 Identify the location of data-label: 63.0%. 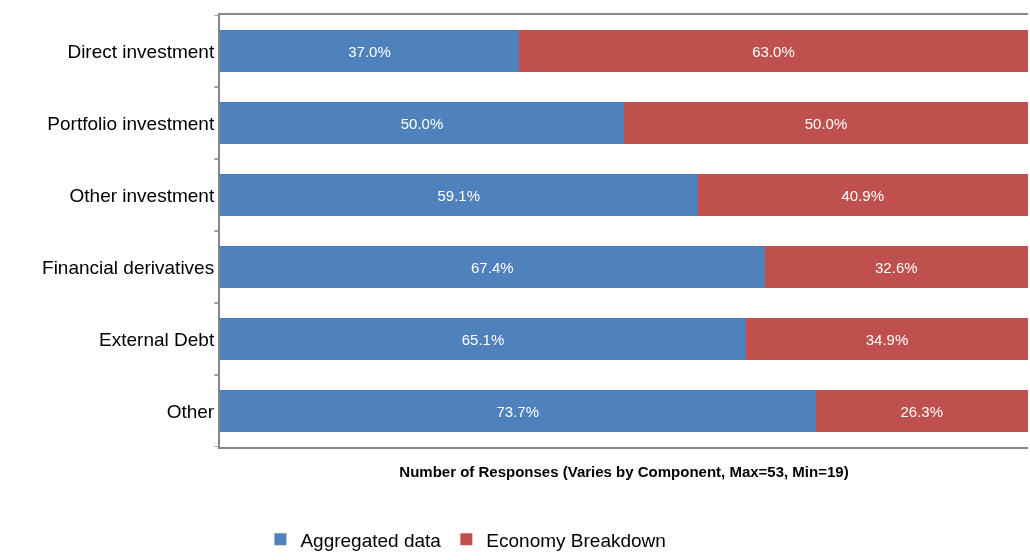
(773, 51).